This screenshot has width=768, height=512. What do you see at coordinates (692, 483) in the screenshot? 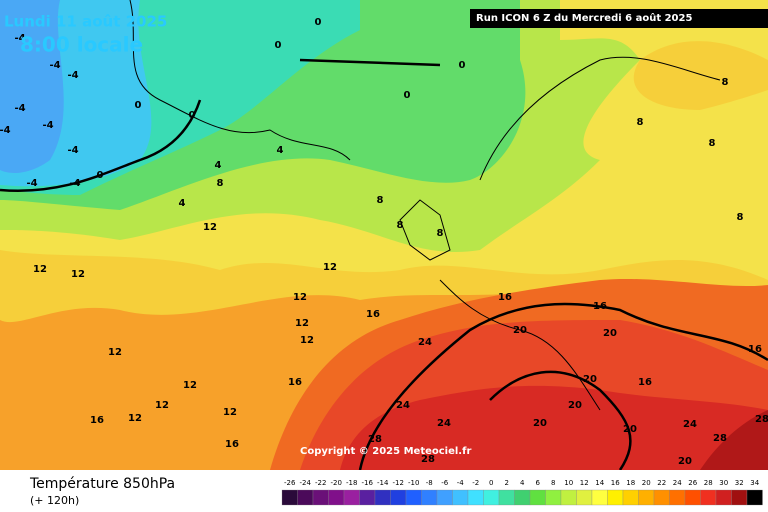
I see `scale-tick-label: 26` at bounding box center [692, 483].